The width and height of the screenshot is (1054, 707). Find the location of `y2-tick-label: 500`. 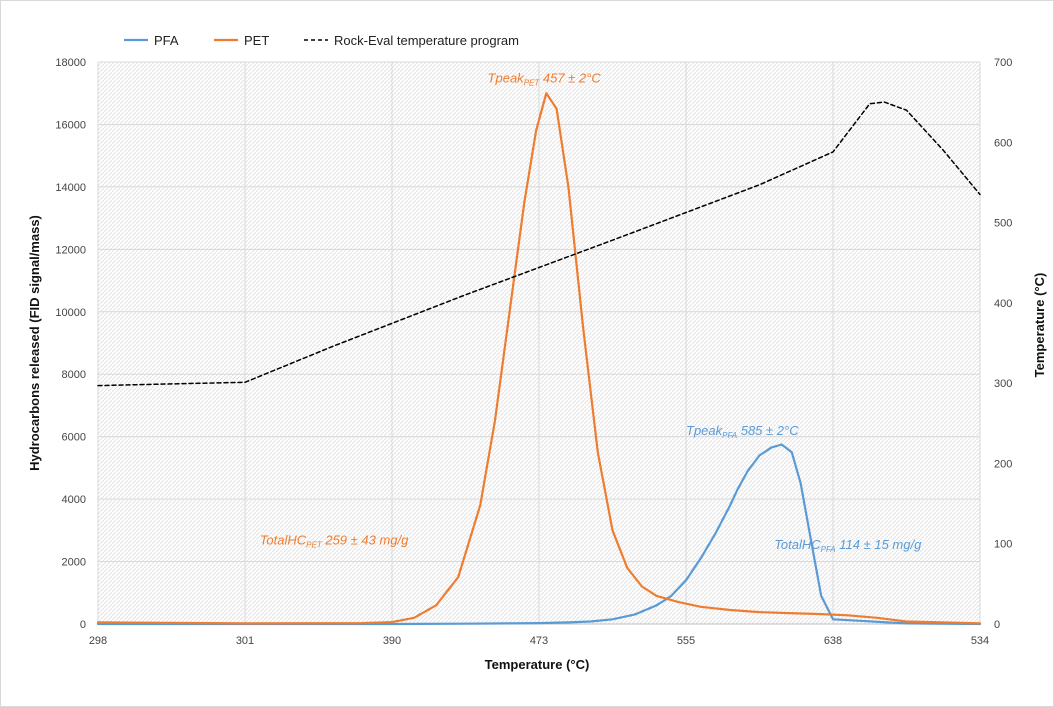

y2-tick-label: 500 is located at coordinates (1003, 224).